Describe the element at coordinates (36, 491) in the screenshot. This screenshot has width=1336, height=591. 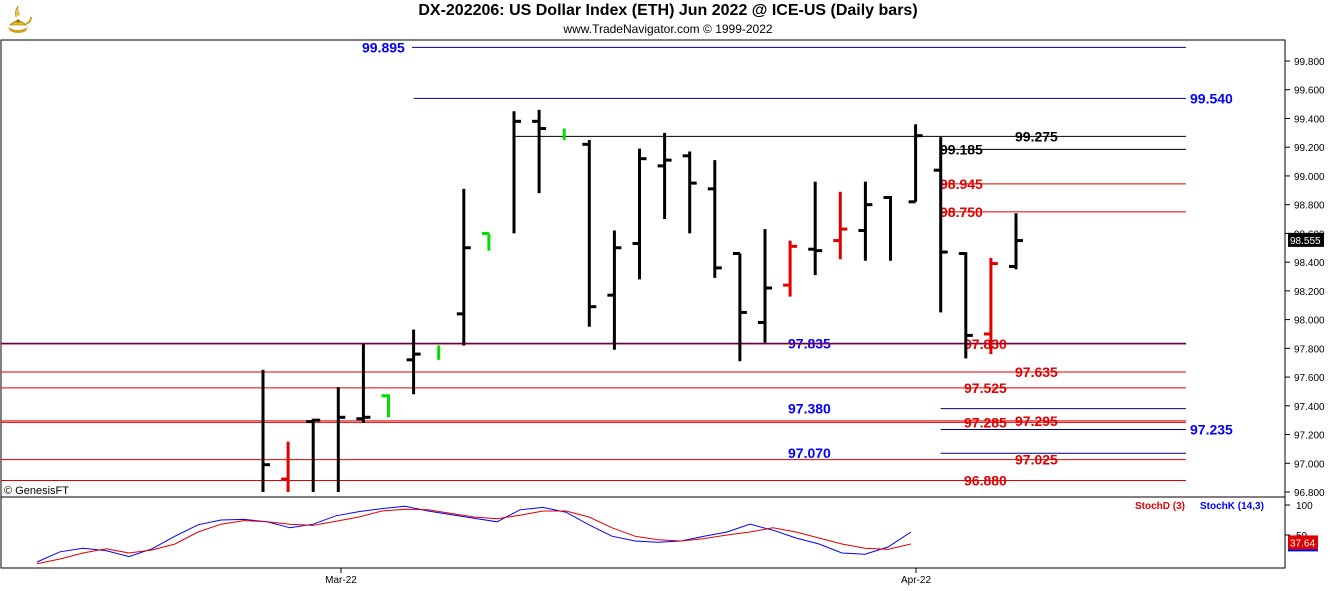
I see `copyright-label: © GenesisFT` at that location.